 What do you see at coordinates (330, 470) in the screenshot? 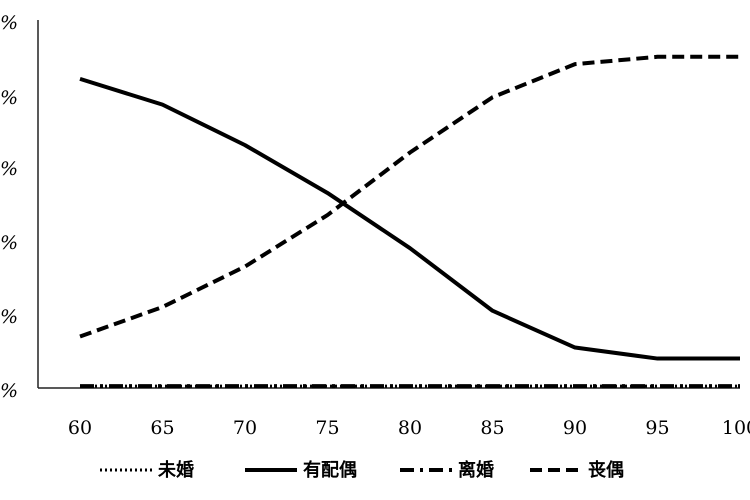
I see `legend-label: 有配偶` at bounding box center [330, 470].